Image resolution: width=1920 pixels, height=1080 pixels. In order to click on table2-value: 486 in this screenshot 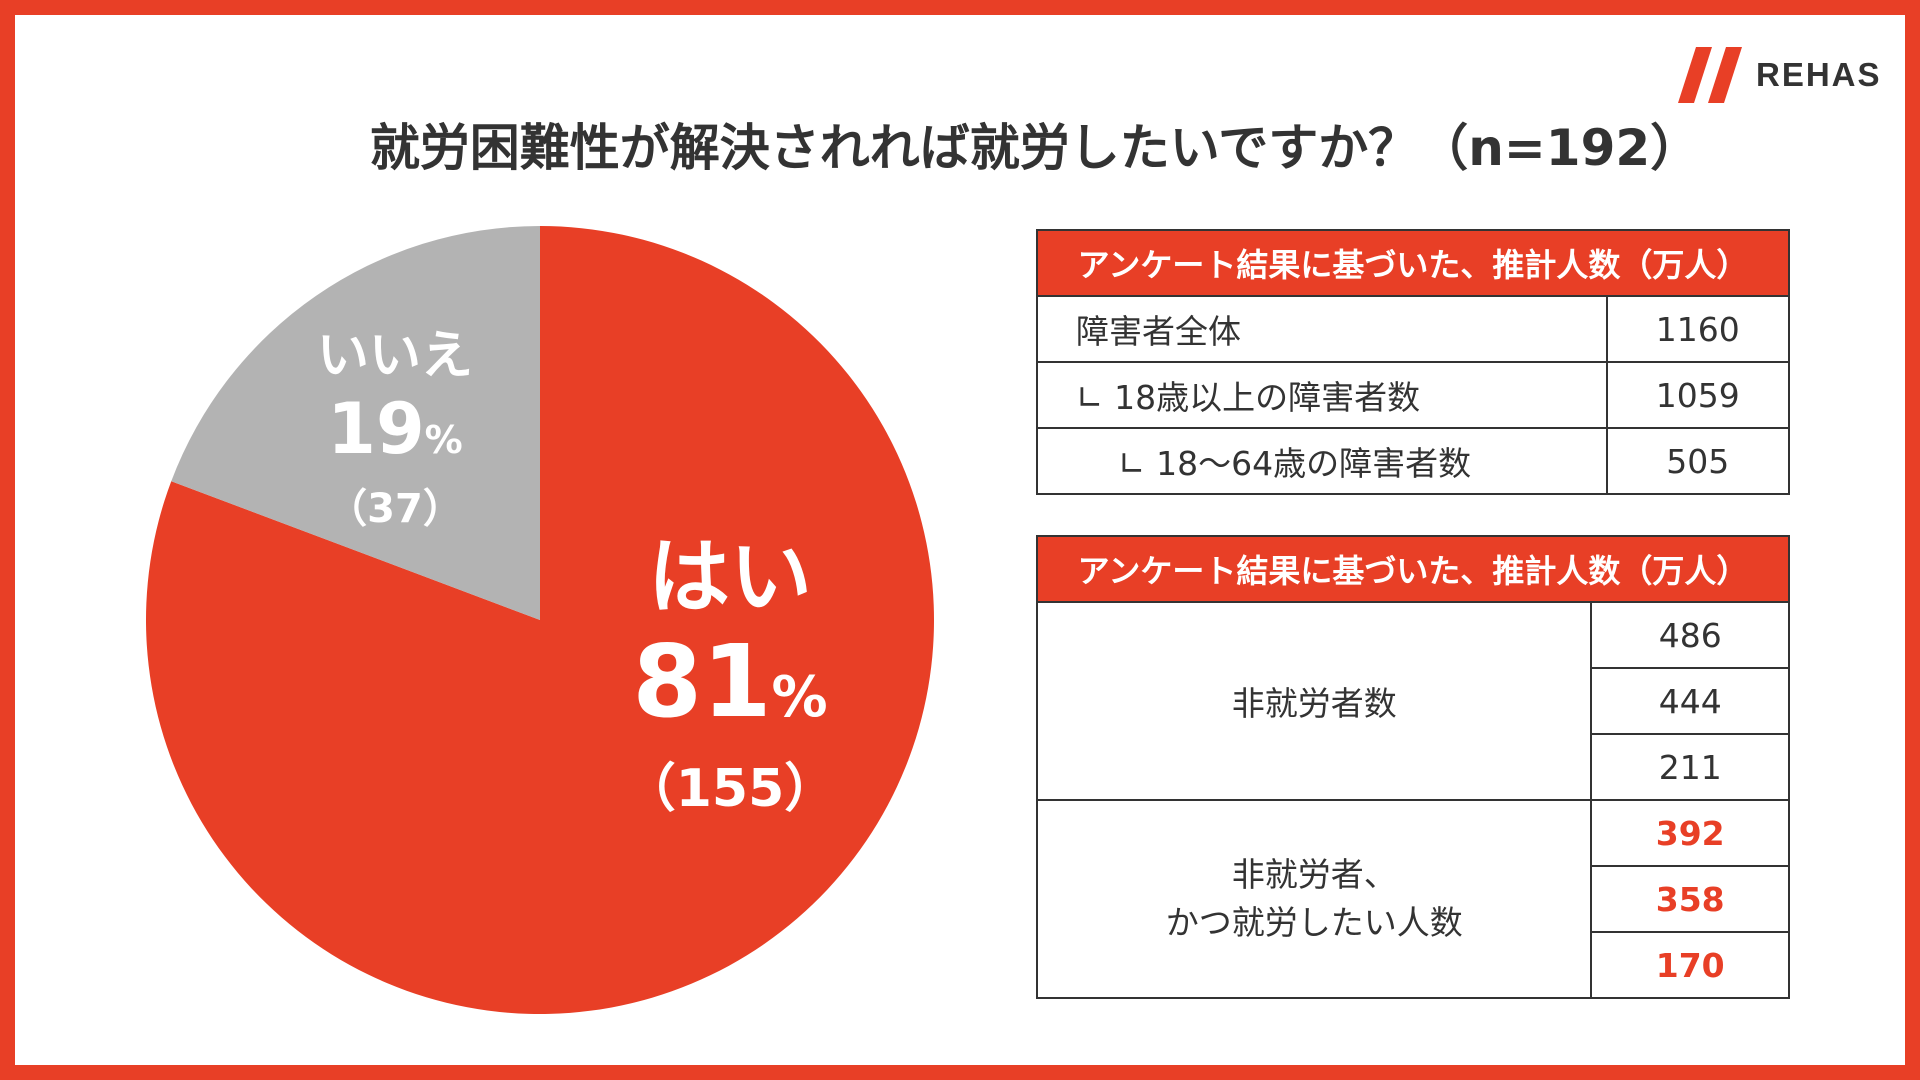, I will do `click(1690, 635)`.